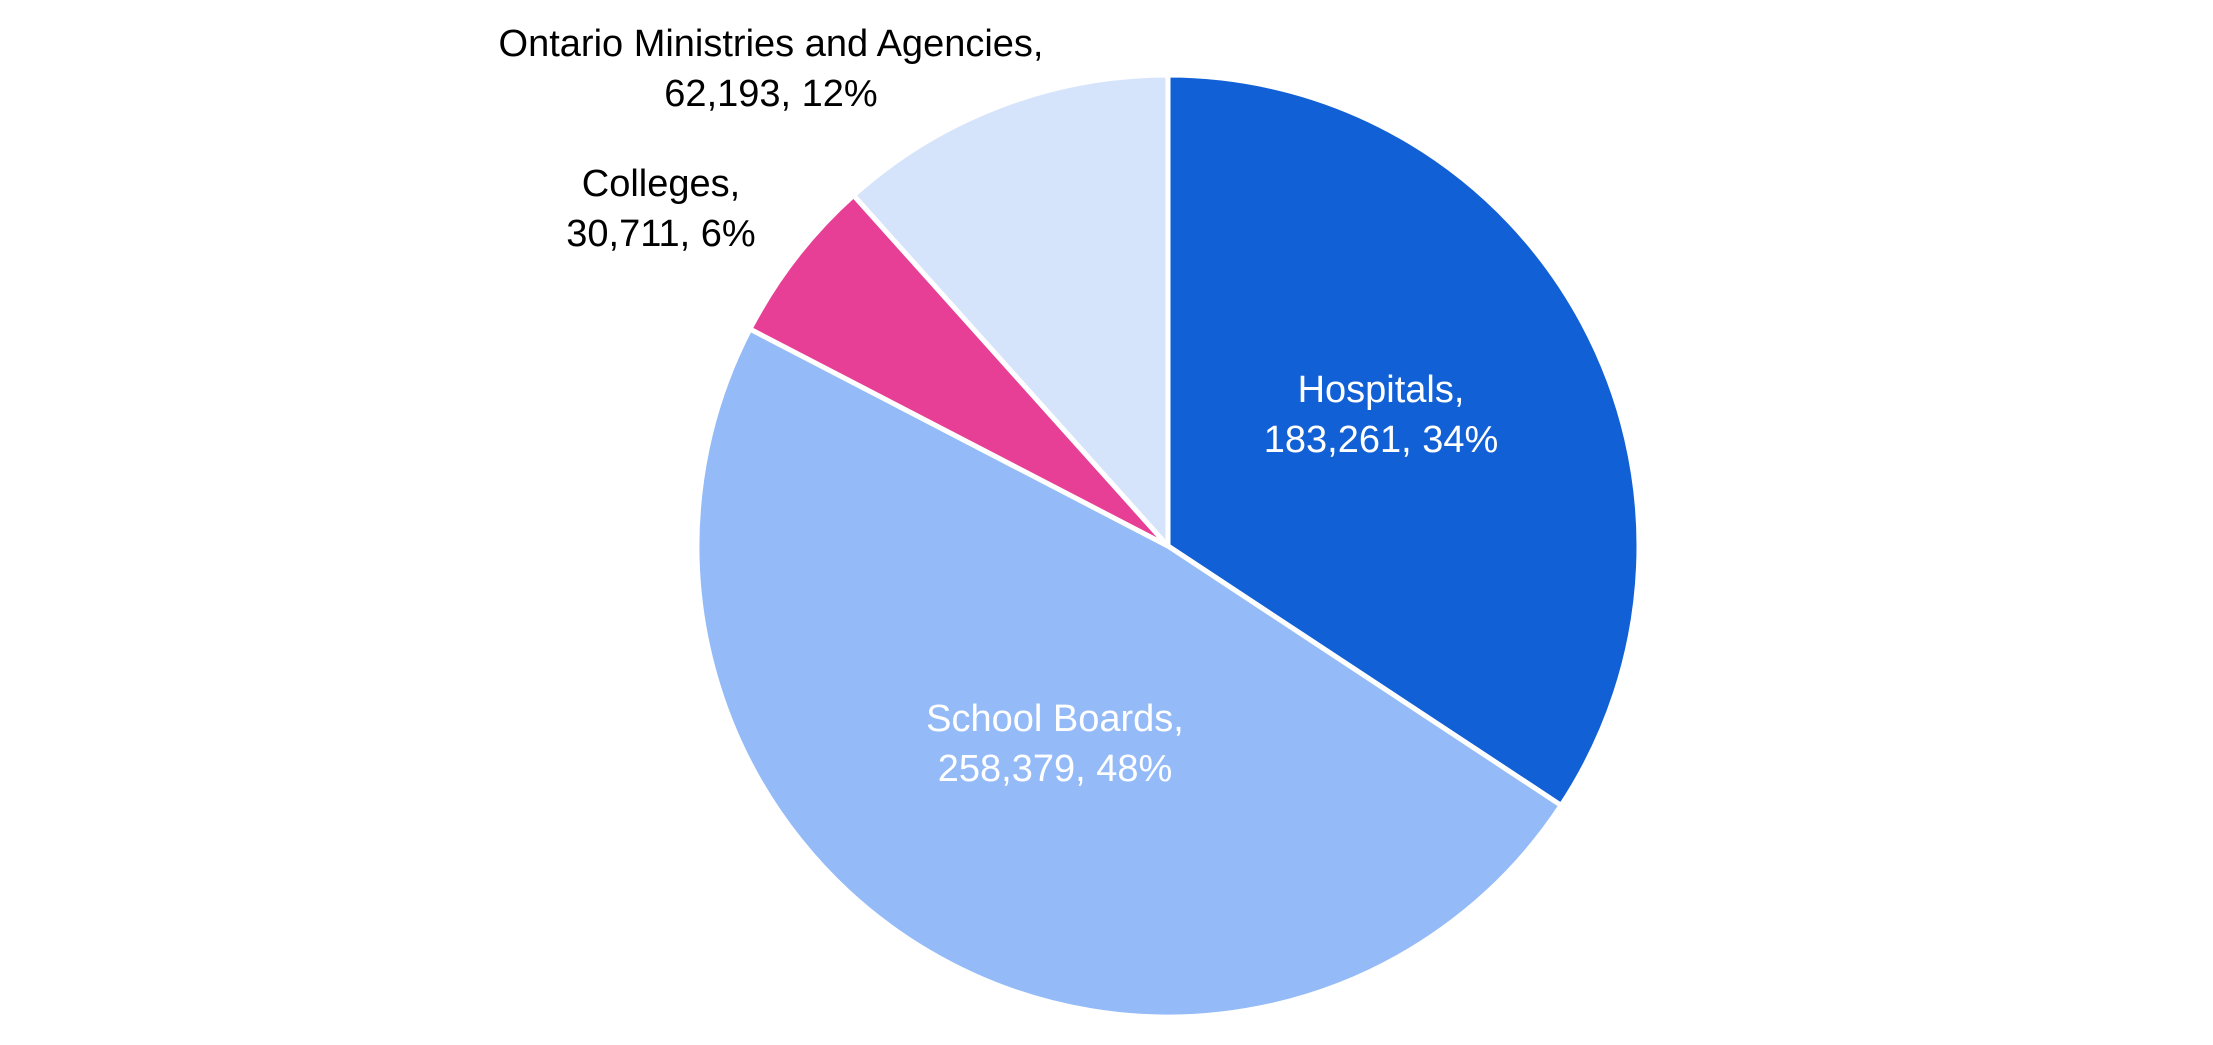 The width and height of the screenshot is (2213, 1045). What do you see at coordinates (1381, 440) in the screenshot?
I see `slice-label-value: 183,261, 34%` at bounding box center [1381, 440].